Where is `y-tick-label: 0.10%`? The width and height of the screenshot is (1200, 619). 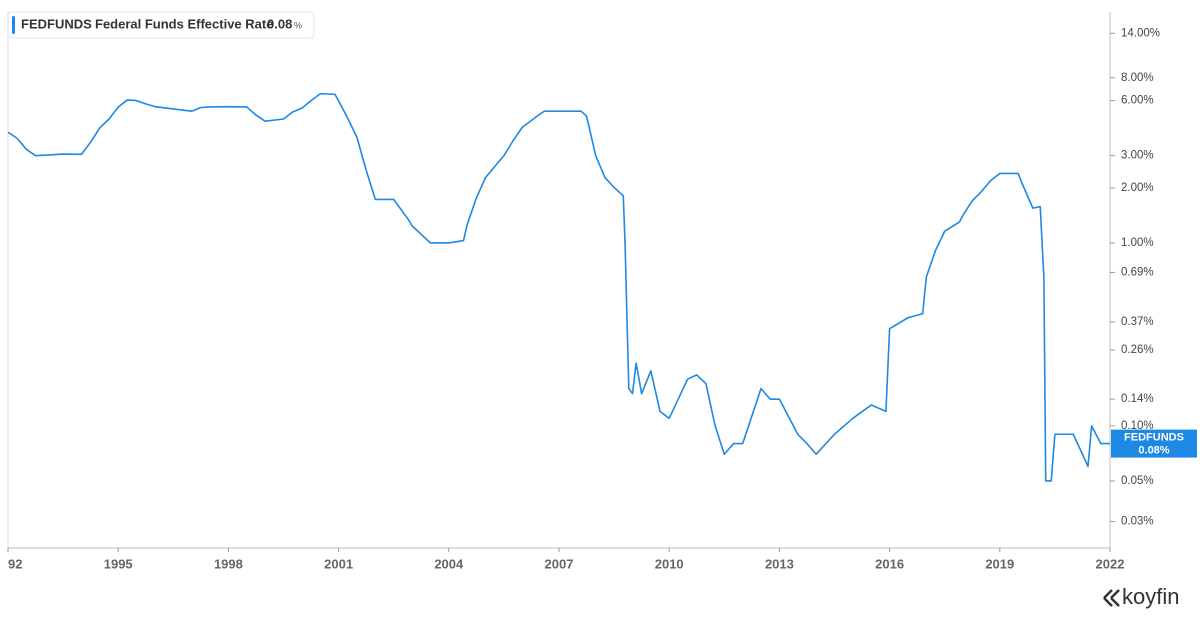
y-tick-label: 0.10% is located at coordinates (1137, 426).